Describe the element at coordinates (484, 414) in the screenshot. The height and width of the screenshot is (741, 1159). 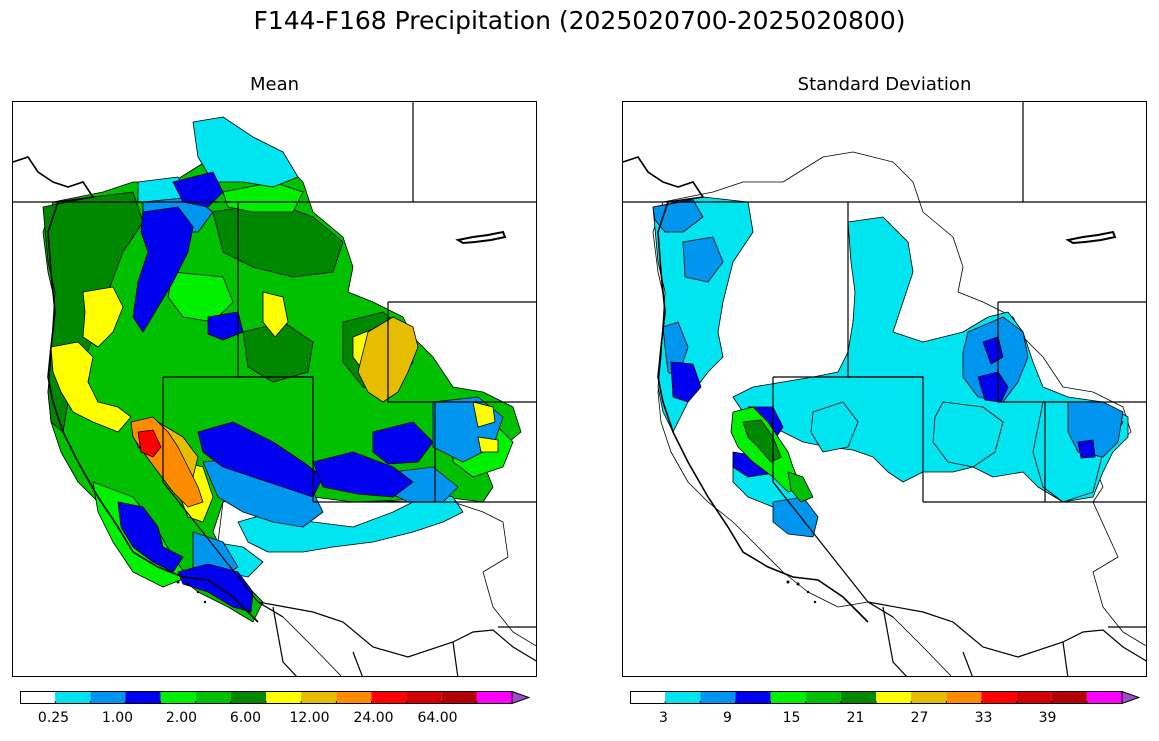
I see `mean-region-yellow-east` at that location.